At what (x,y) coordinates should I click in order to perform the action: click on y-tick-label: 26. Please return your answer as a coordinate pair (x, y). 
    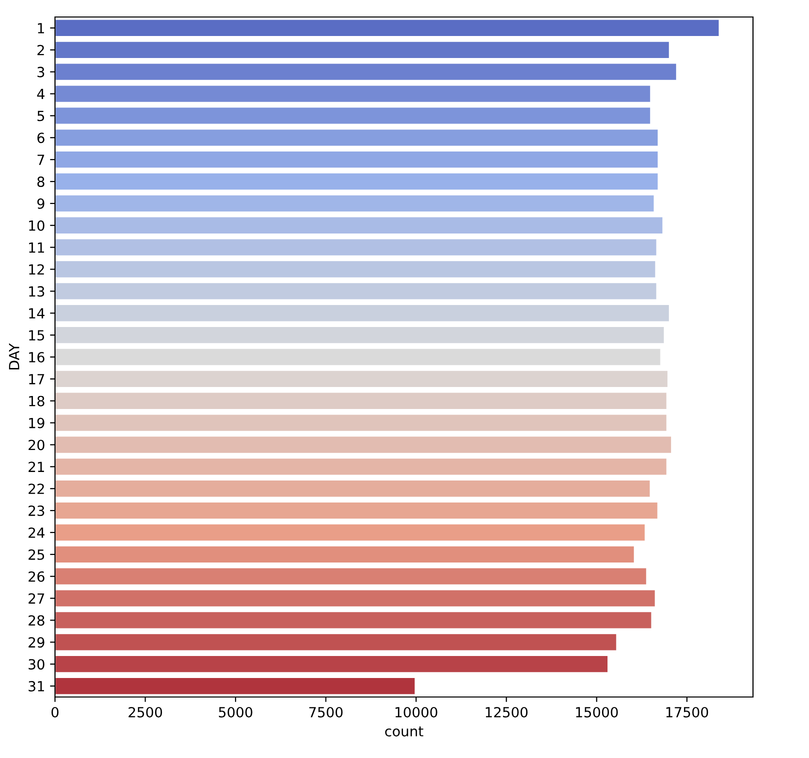
    Looking at the image, I should click on (36, 576).